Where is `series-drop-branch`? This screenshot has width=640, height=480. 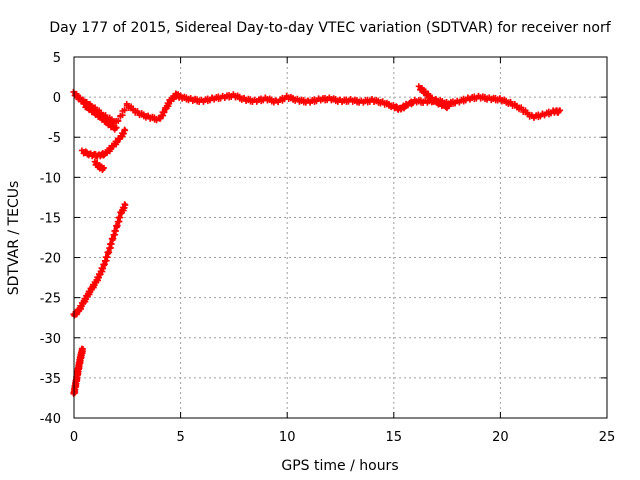 series-drop-branch is located at coordinates (100, 116).